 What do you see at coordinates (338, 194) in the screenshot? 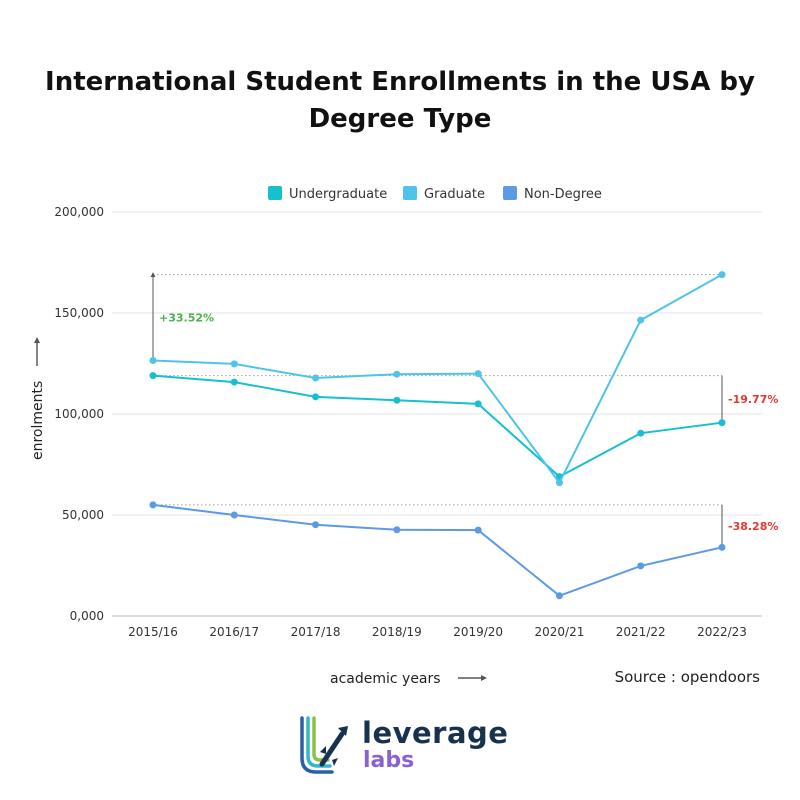
I see `legend-label-undergraduate: Undergraduate` at bounding box center [338, 194].